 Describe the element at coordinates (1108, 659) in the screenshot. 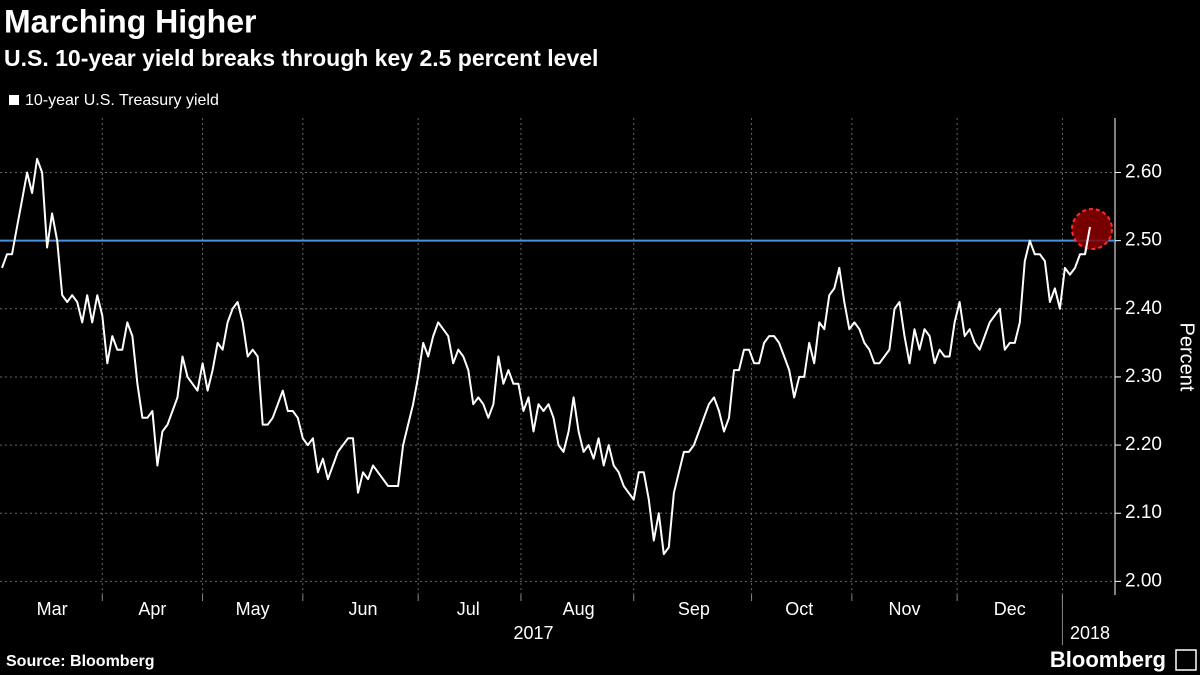

I see `brand: Bloomberg` at that location.